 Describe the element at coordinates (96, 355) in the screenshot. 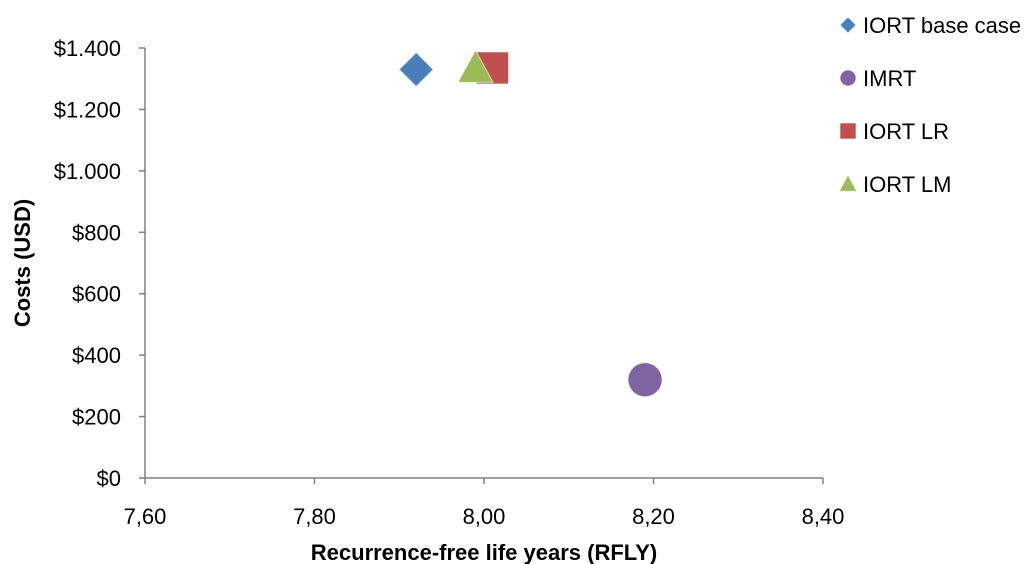

I see `y-tick-label: $400` at that location.